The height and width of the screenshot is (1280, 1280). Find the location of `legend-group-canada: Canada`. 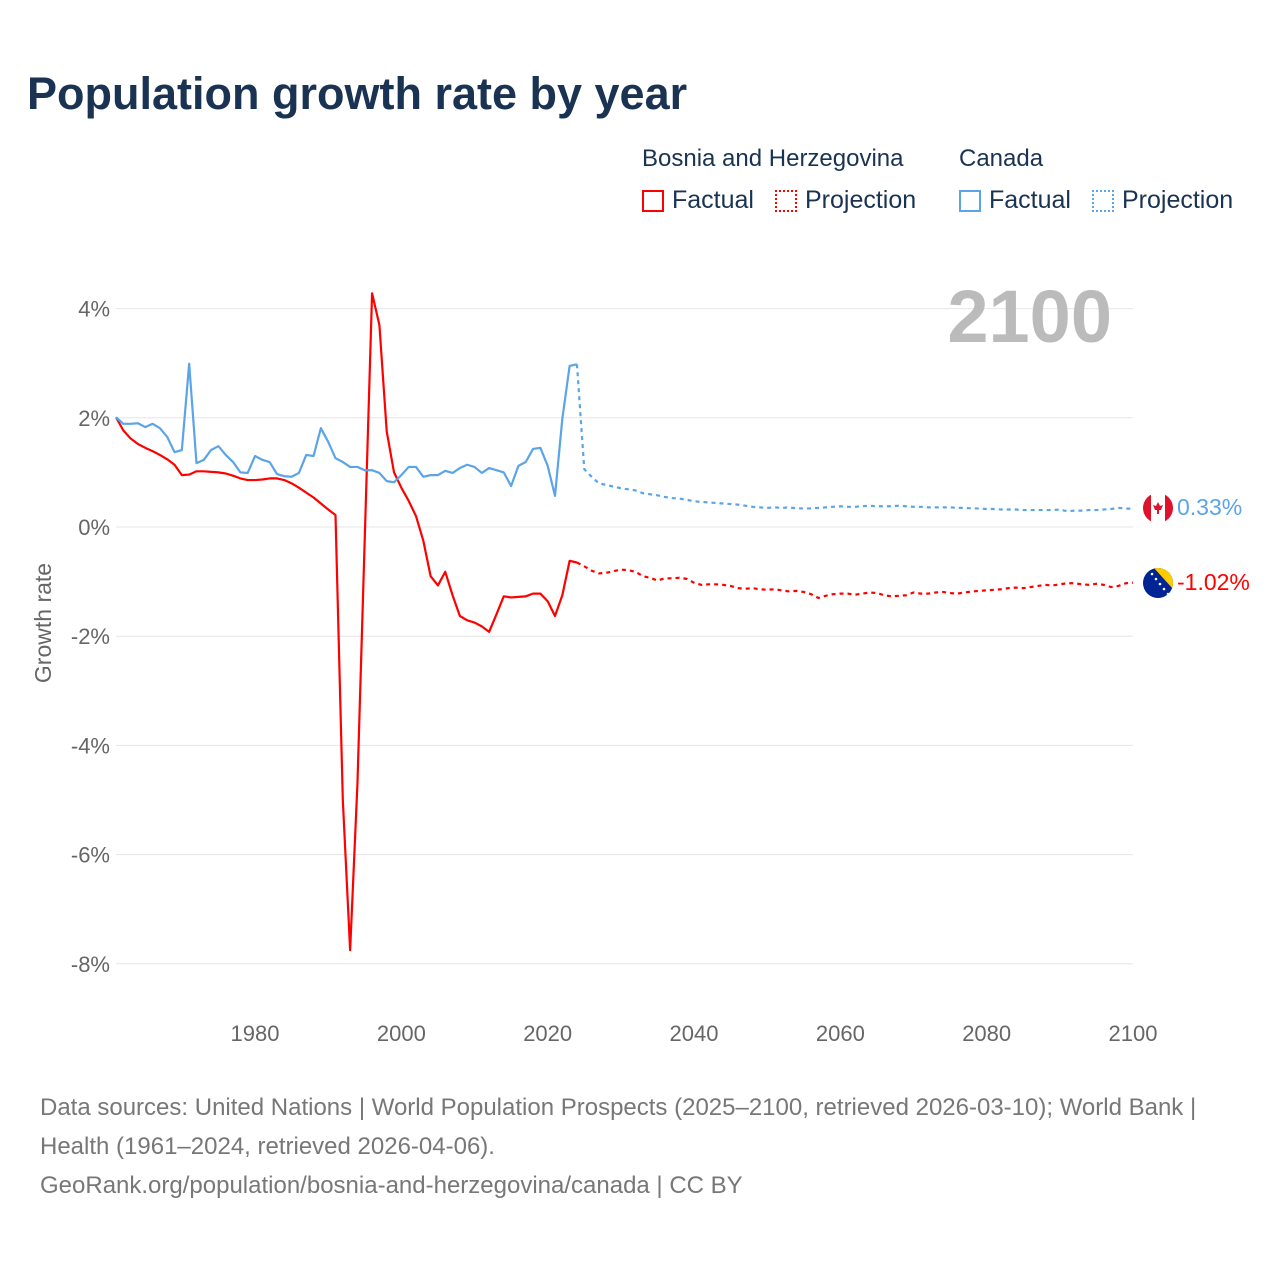

legend-group-canada: Canada is located at coordinates (1001, 158).